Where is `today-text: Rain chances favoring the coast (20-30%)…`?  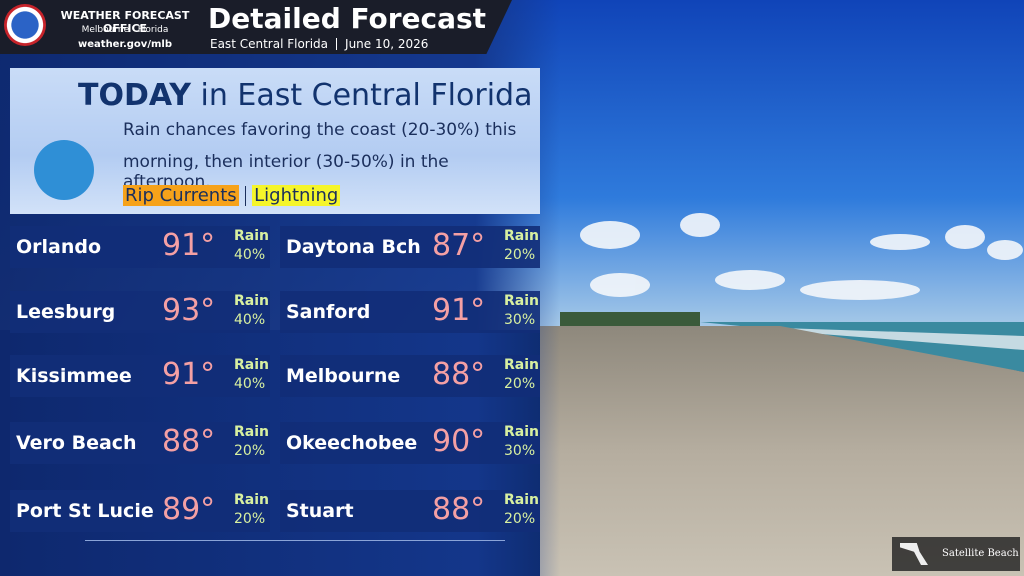
today-text: Rain chances favoring the coast (20-30%)… is located at coordinates (320, 130).